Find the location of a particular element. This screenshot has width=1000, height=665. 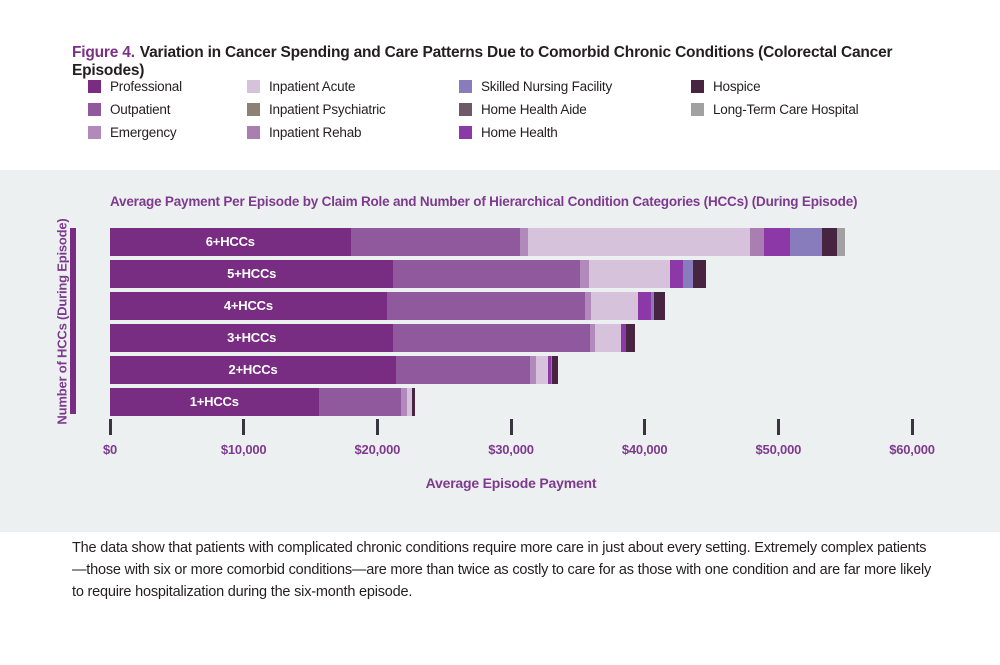

bar-category-label: 5+HCCs is located at coordinates (252, 273).